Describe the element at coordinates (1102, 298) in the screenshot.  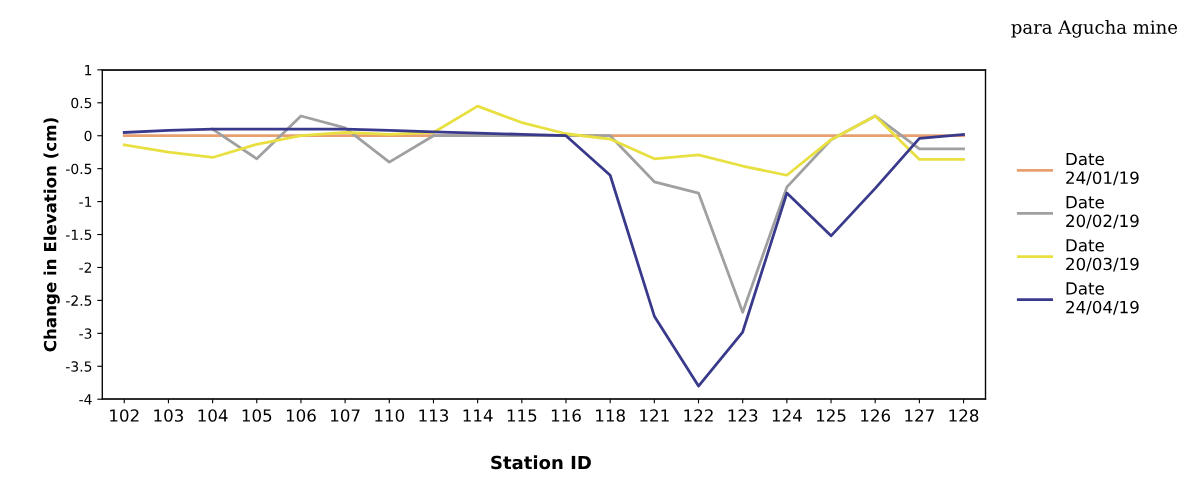
I see `legend-label: Date 24/04/19` at that location.